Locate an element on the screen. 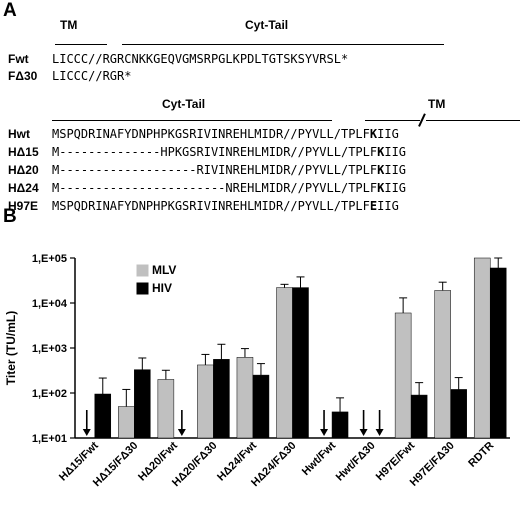  tm-header-bottom: TM is located at coordinates (437, 104).